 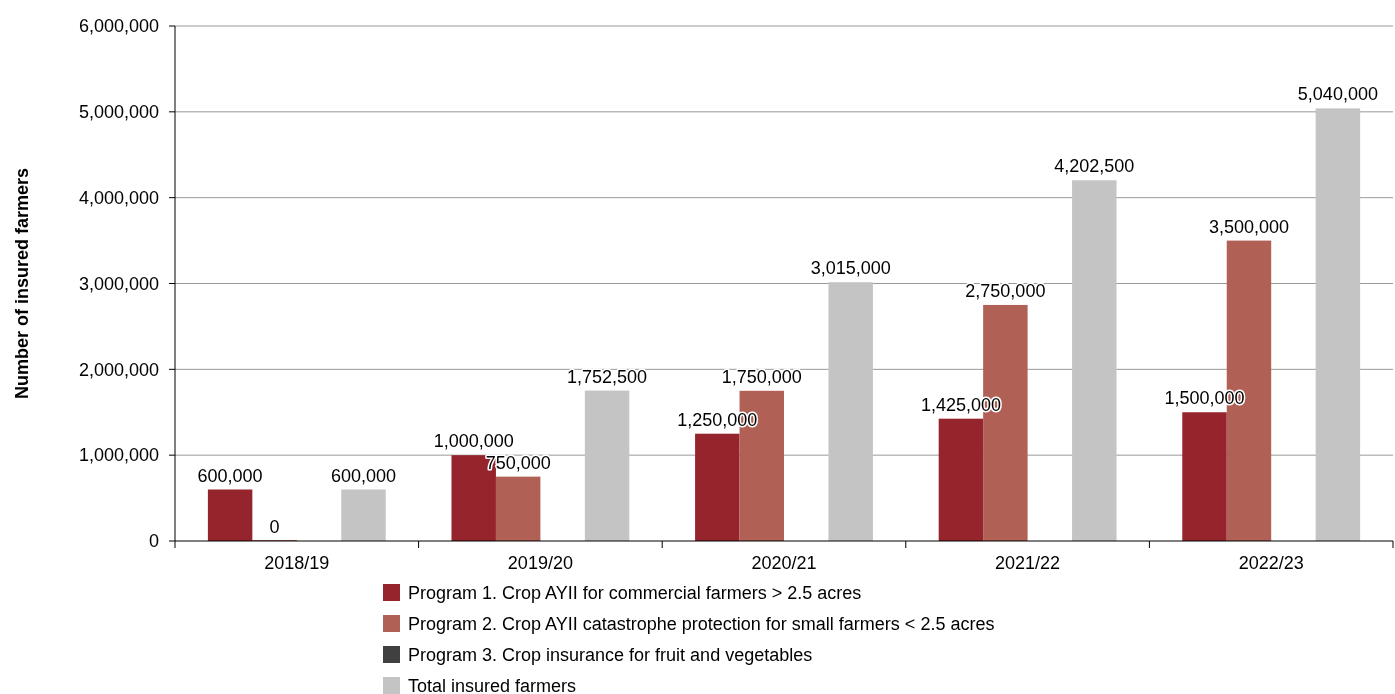 What do you see at coordinates (1249, 226) in the screenshot?
I see `data-label: 3,500,000` at bounding box center [1249, 226].